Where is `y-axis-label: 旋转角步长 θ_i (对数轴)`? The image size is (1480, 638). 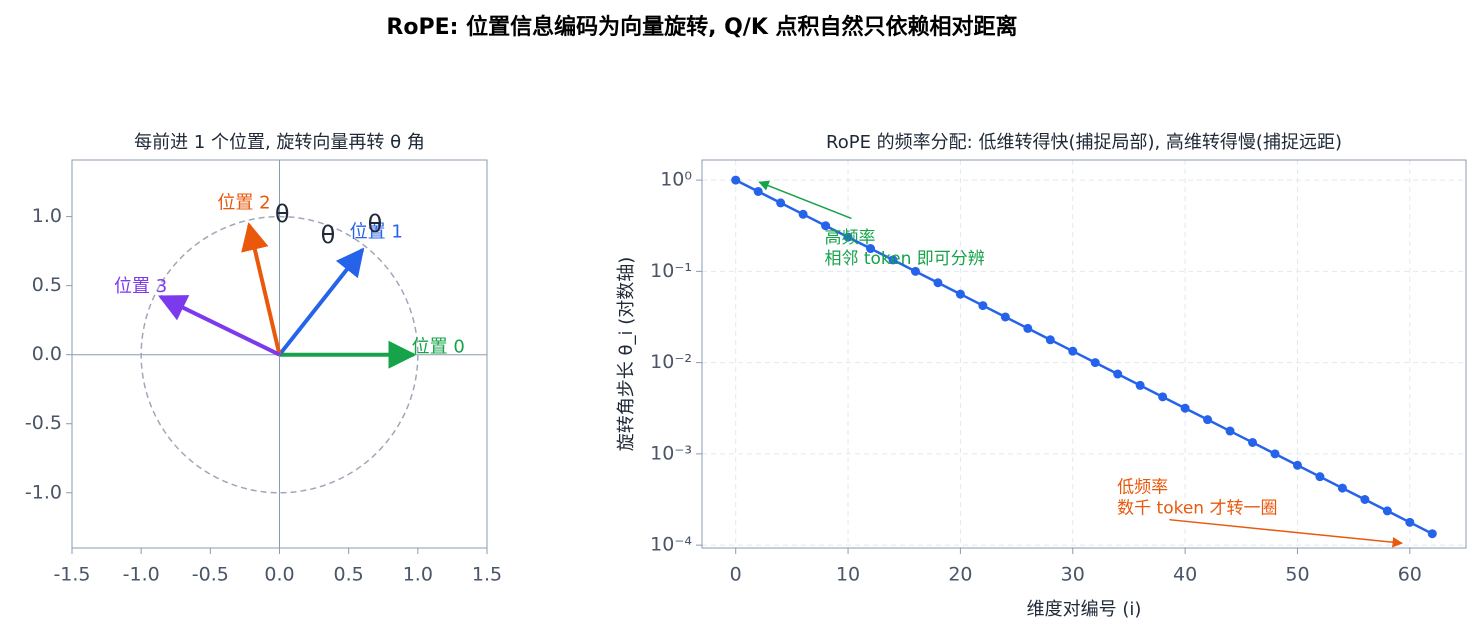 y-axis-label: 旋转角步长 θ_i (对数轴) is located at coordinates (626, 354).